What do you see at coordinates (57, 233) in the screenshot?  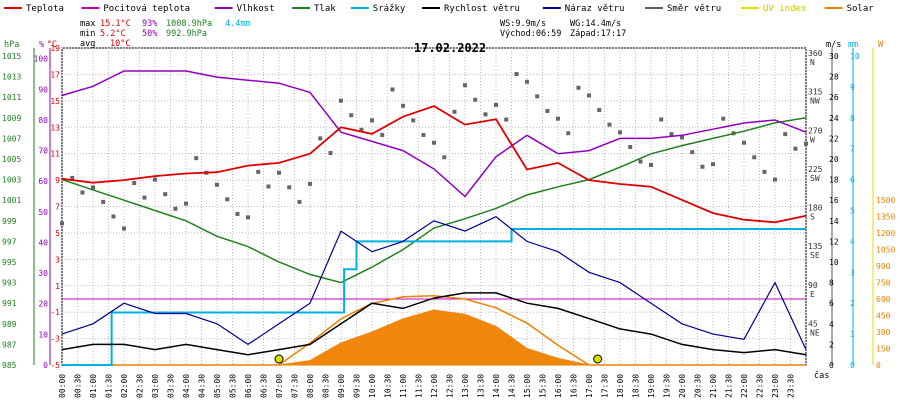 I see `temp-tick: 5` at bounding box center [57, 233].